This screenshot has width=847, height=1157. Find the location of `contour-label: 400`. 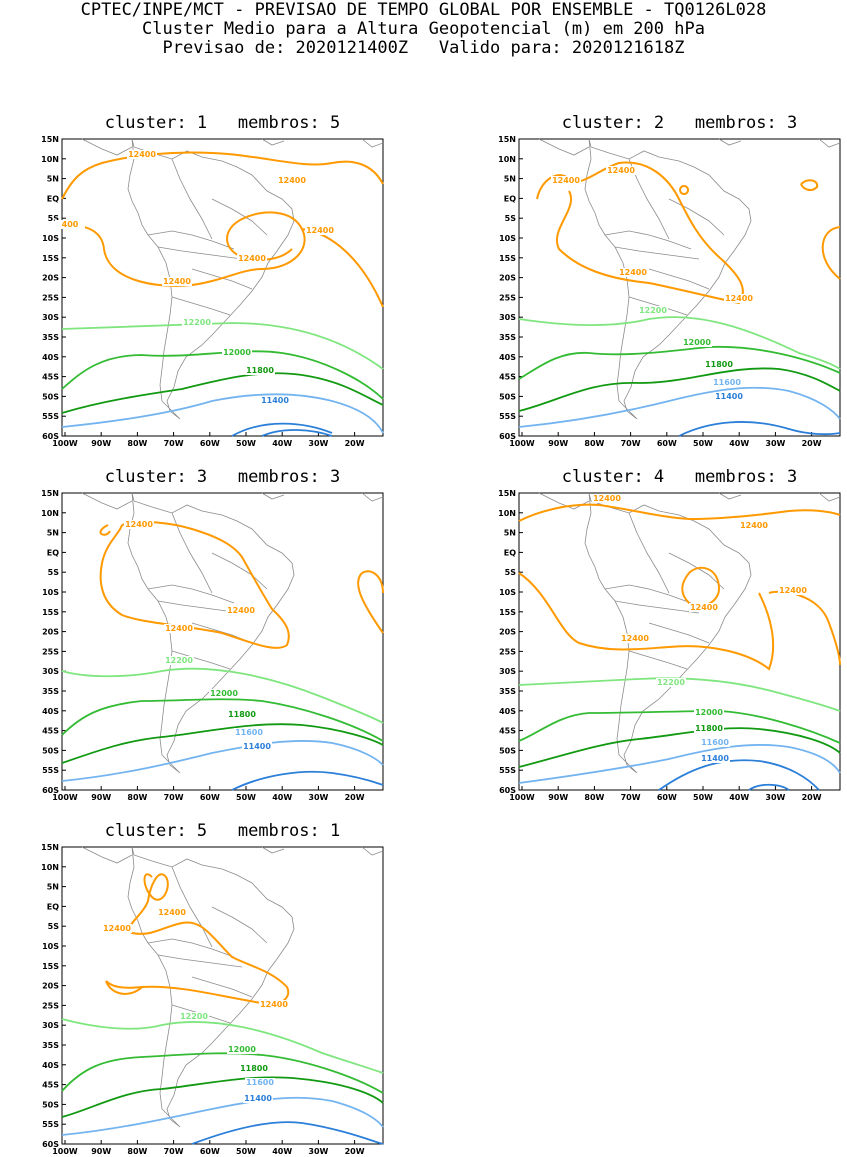

contour-label: 400 is located at coordinates (70, 224).